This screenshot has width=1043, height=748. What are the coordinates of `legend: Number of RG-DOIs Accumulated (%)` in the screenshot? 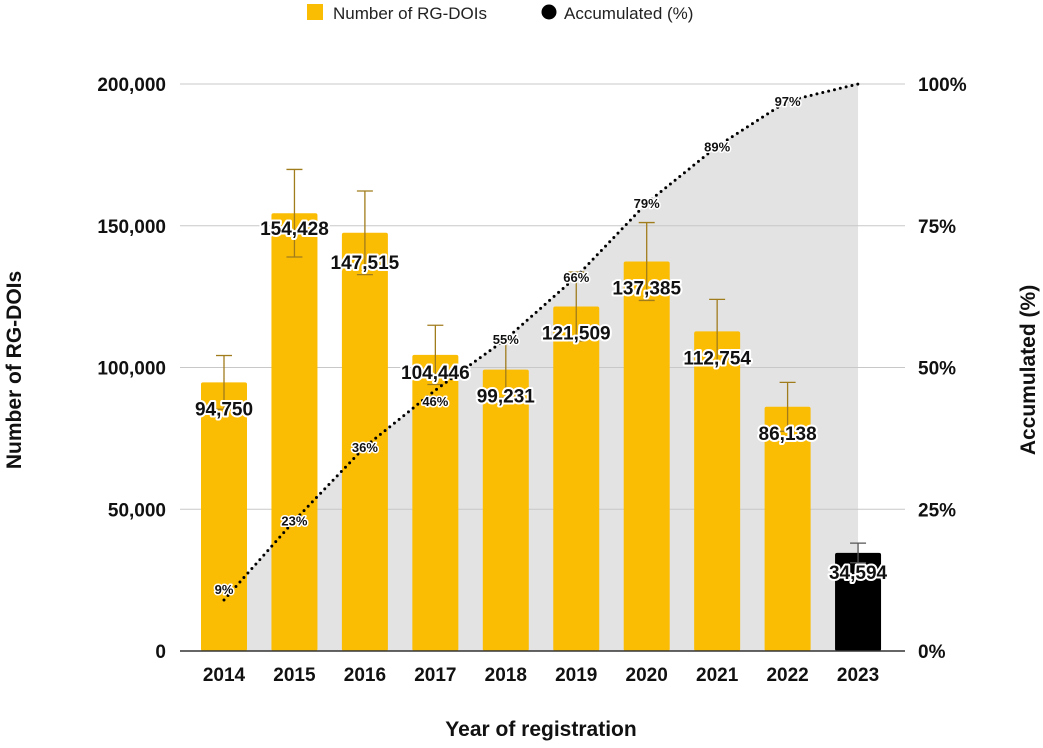 It's located at (500, 13).